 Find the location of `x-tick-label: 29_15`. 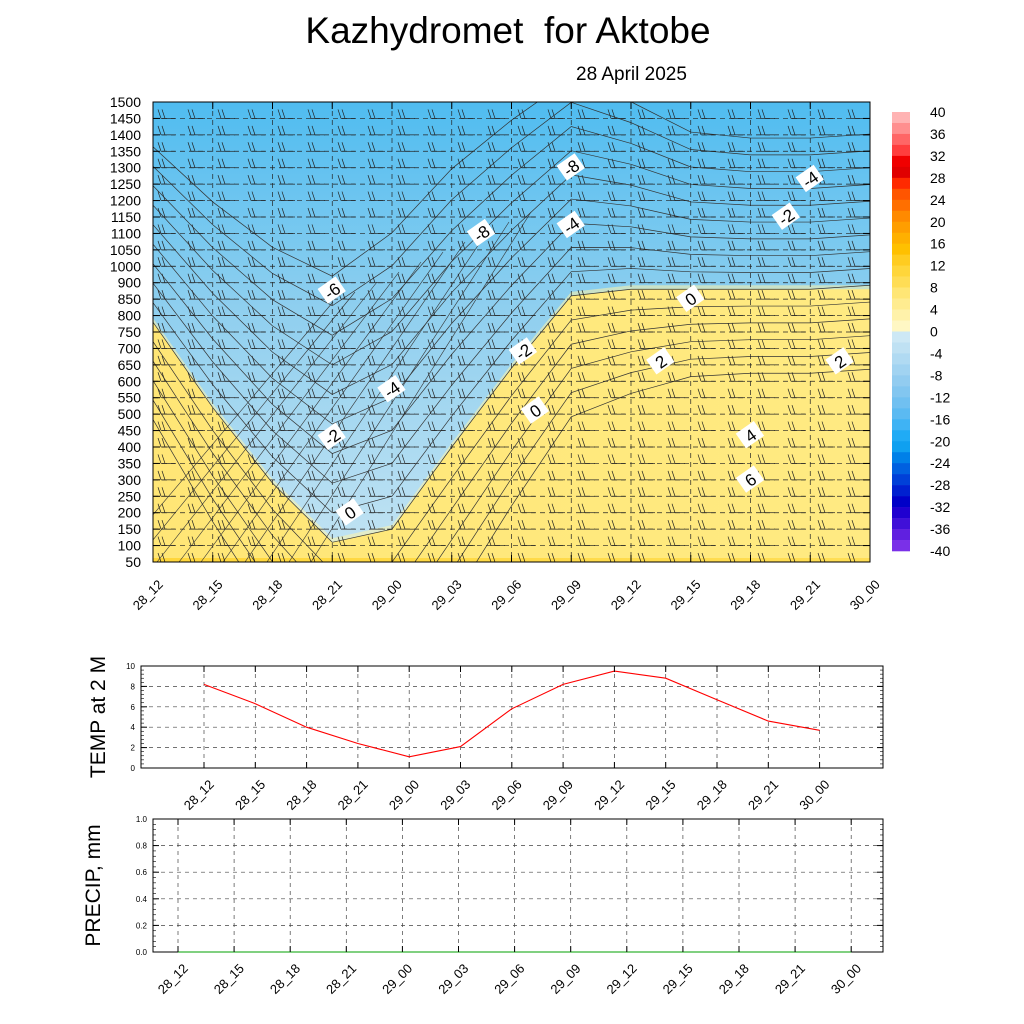

x-tick-label: 29_15 is located at coordinates (685, 595).